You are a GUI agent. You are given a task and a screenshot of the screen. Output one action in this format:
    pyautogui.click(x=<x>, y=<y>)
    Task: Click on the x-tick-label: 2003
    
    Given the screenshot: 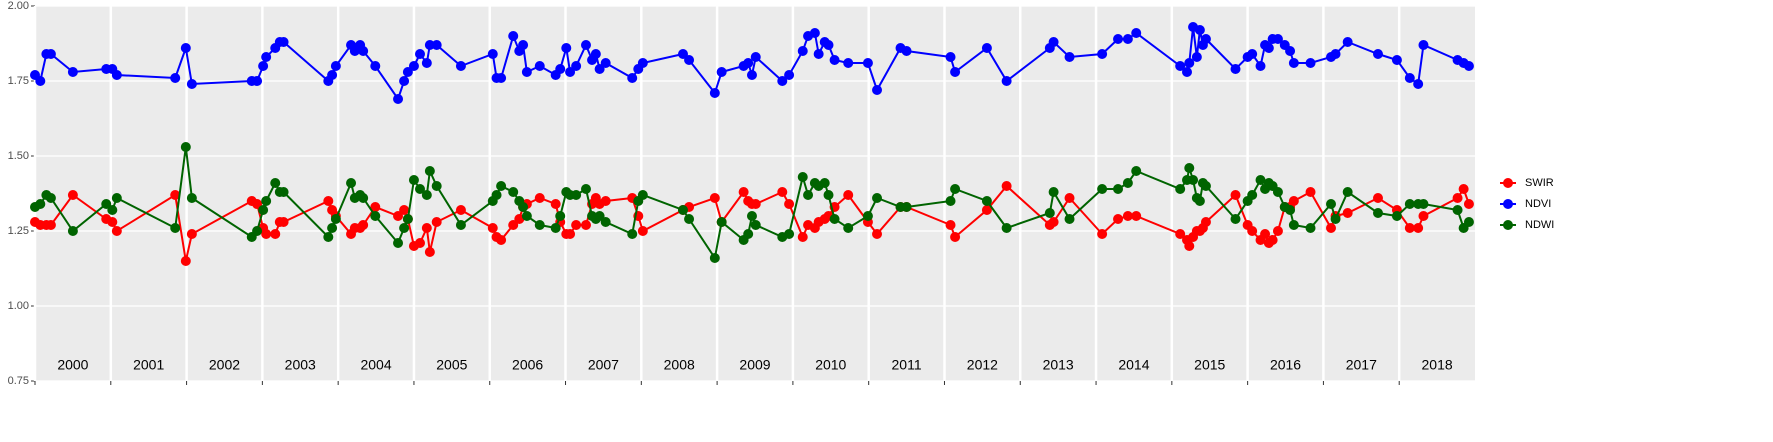 What is the action you would take?
    pyautogui.click(x=300, y=365)
    